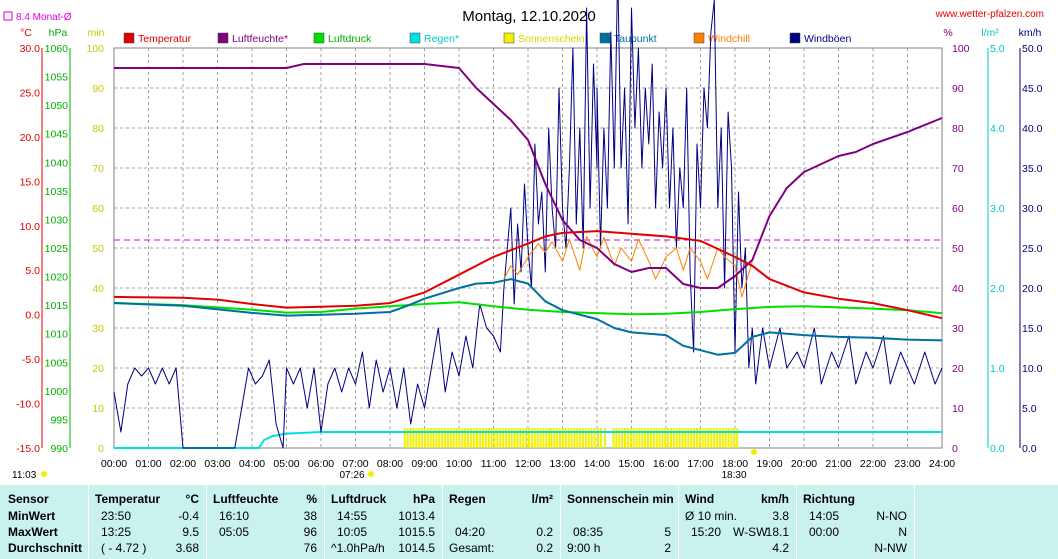 This screenshot has width=1058, height=559. What do you see at coordinates (148, 464) in the screenshot?
I see `x-tick-label: 01:00` at bounding box center [148, 464].